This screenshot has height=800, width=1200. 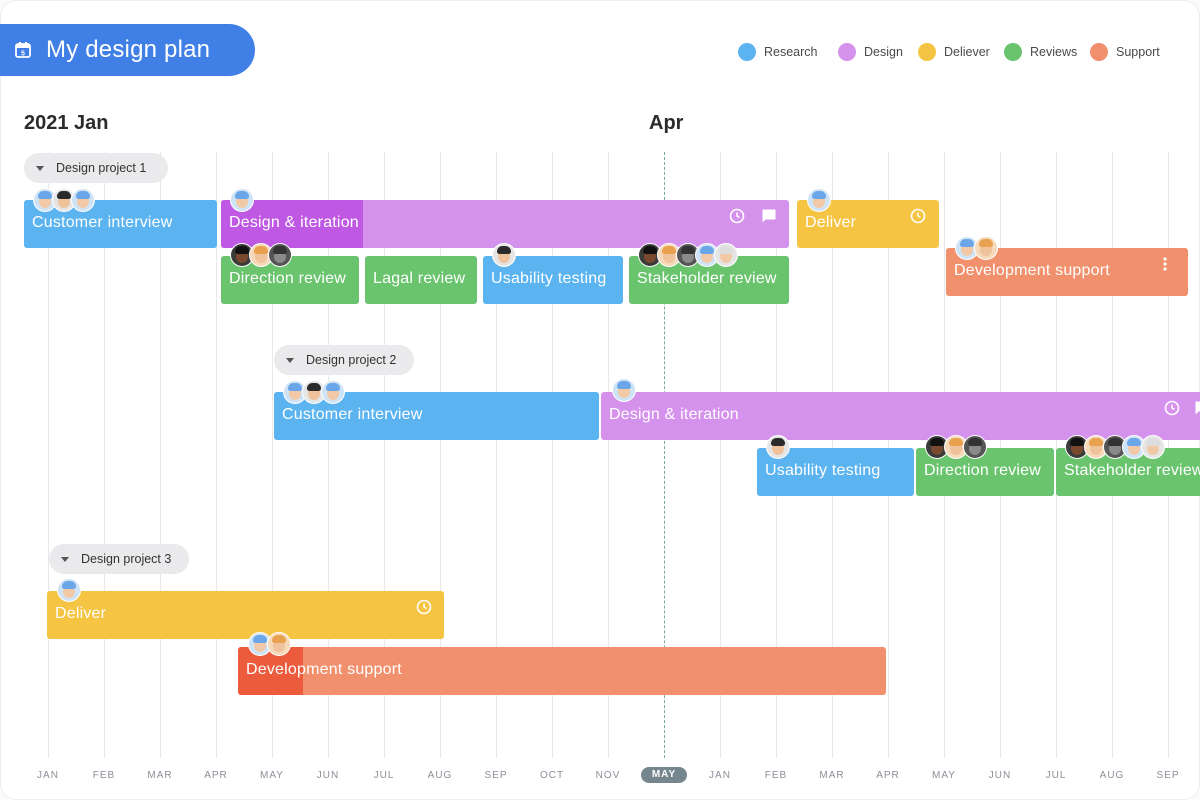 I want to click on legend-item-deliever: Deliever, so click(x=954, y=52).